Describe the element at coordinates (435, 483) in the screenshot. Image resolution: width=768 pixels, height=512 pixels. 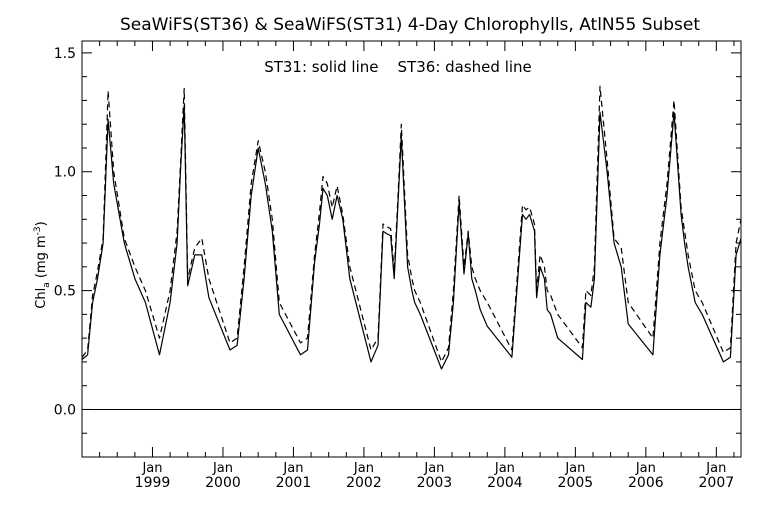
I see `x-tick-year-label: 2003` at that location.